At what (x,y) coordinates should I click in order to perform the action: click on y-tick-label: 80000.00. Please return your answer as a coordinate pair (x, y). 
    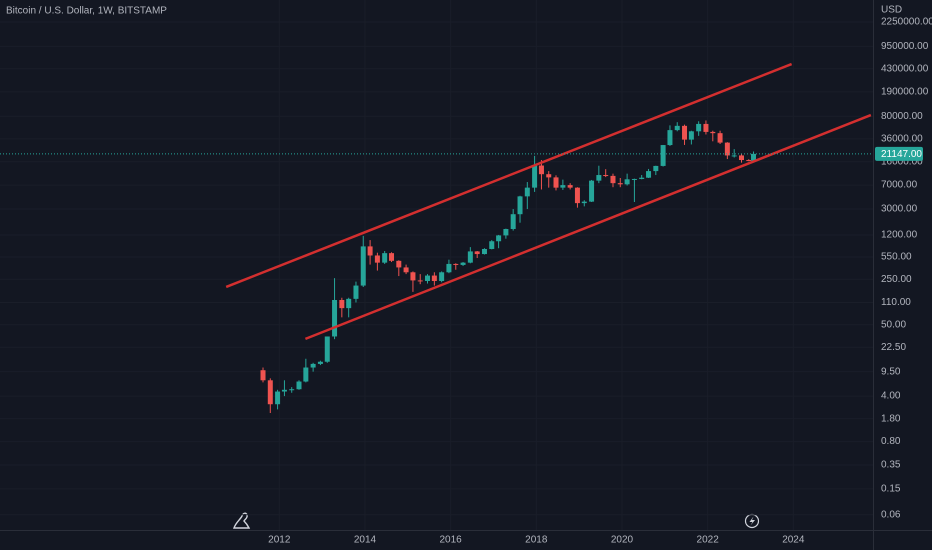
    Looking at the image, I should click on (902, 116).